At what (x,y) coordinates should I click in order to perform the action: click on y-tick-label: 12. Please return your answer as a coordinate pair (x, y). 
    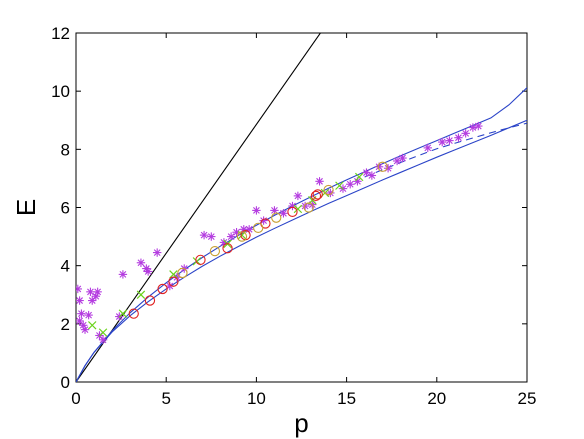
    Looking at the image, I should click on (60, 33).